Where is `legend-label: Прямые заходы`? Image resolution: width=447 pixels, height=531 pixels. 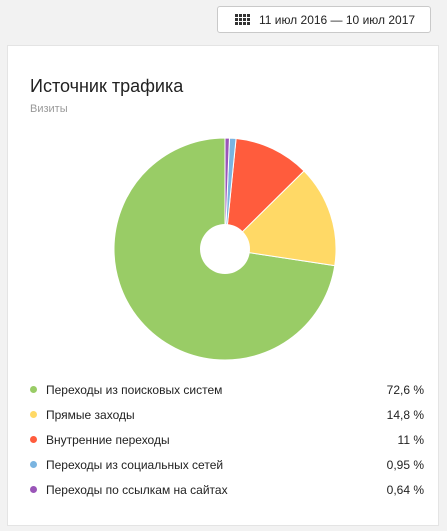 legend-label: Прямые заходы is located at coordinates (90, 414).